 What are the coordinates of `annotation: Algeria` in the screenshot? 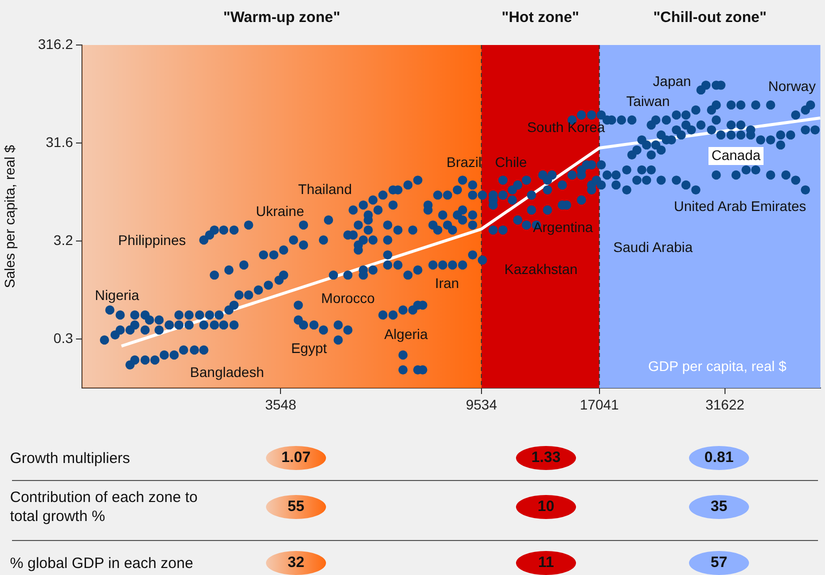 It's located at (406, 334).